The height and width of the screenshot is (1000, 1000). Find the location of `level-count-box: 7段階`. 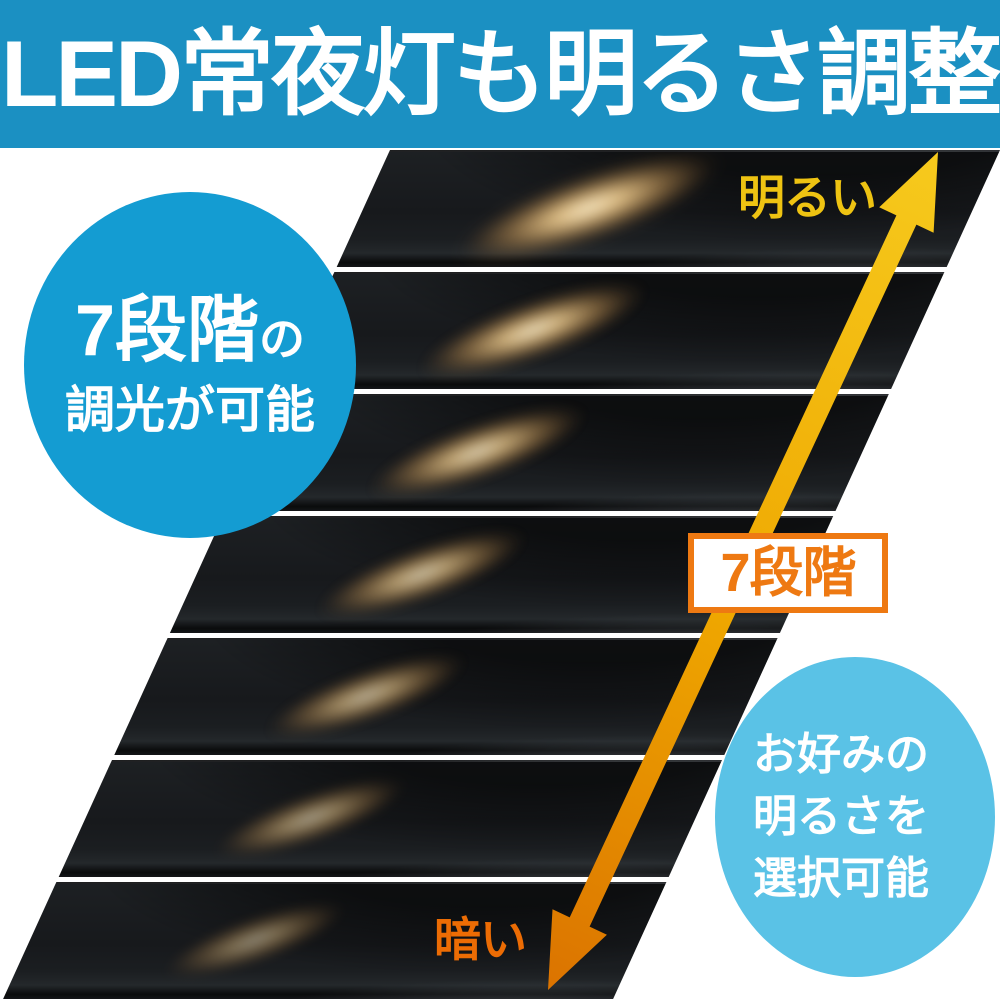

level-count-box: 7段階 is located at coordinates (788, 573).